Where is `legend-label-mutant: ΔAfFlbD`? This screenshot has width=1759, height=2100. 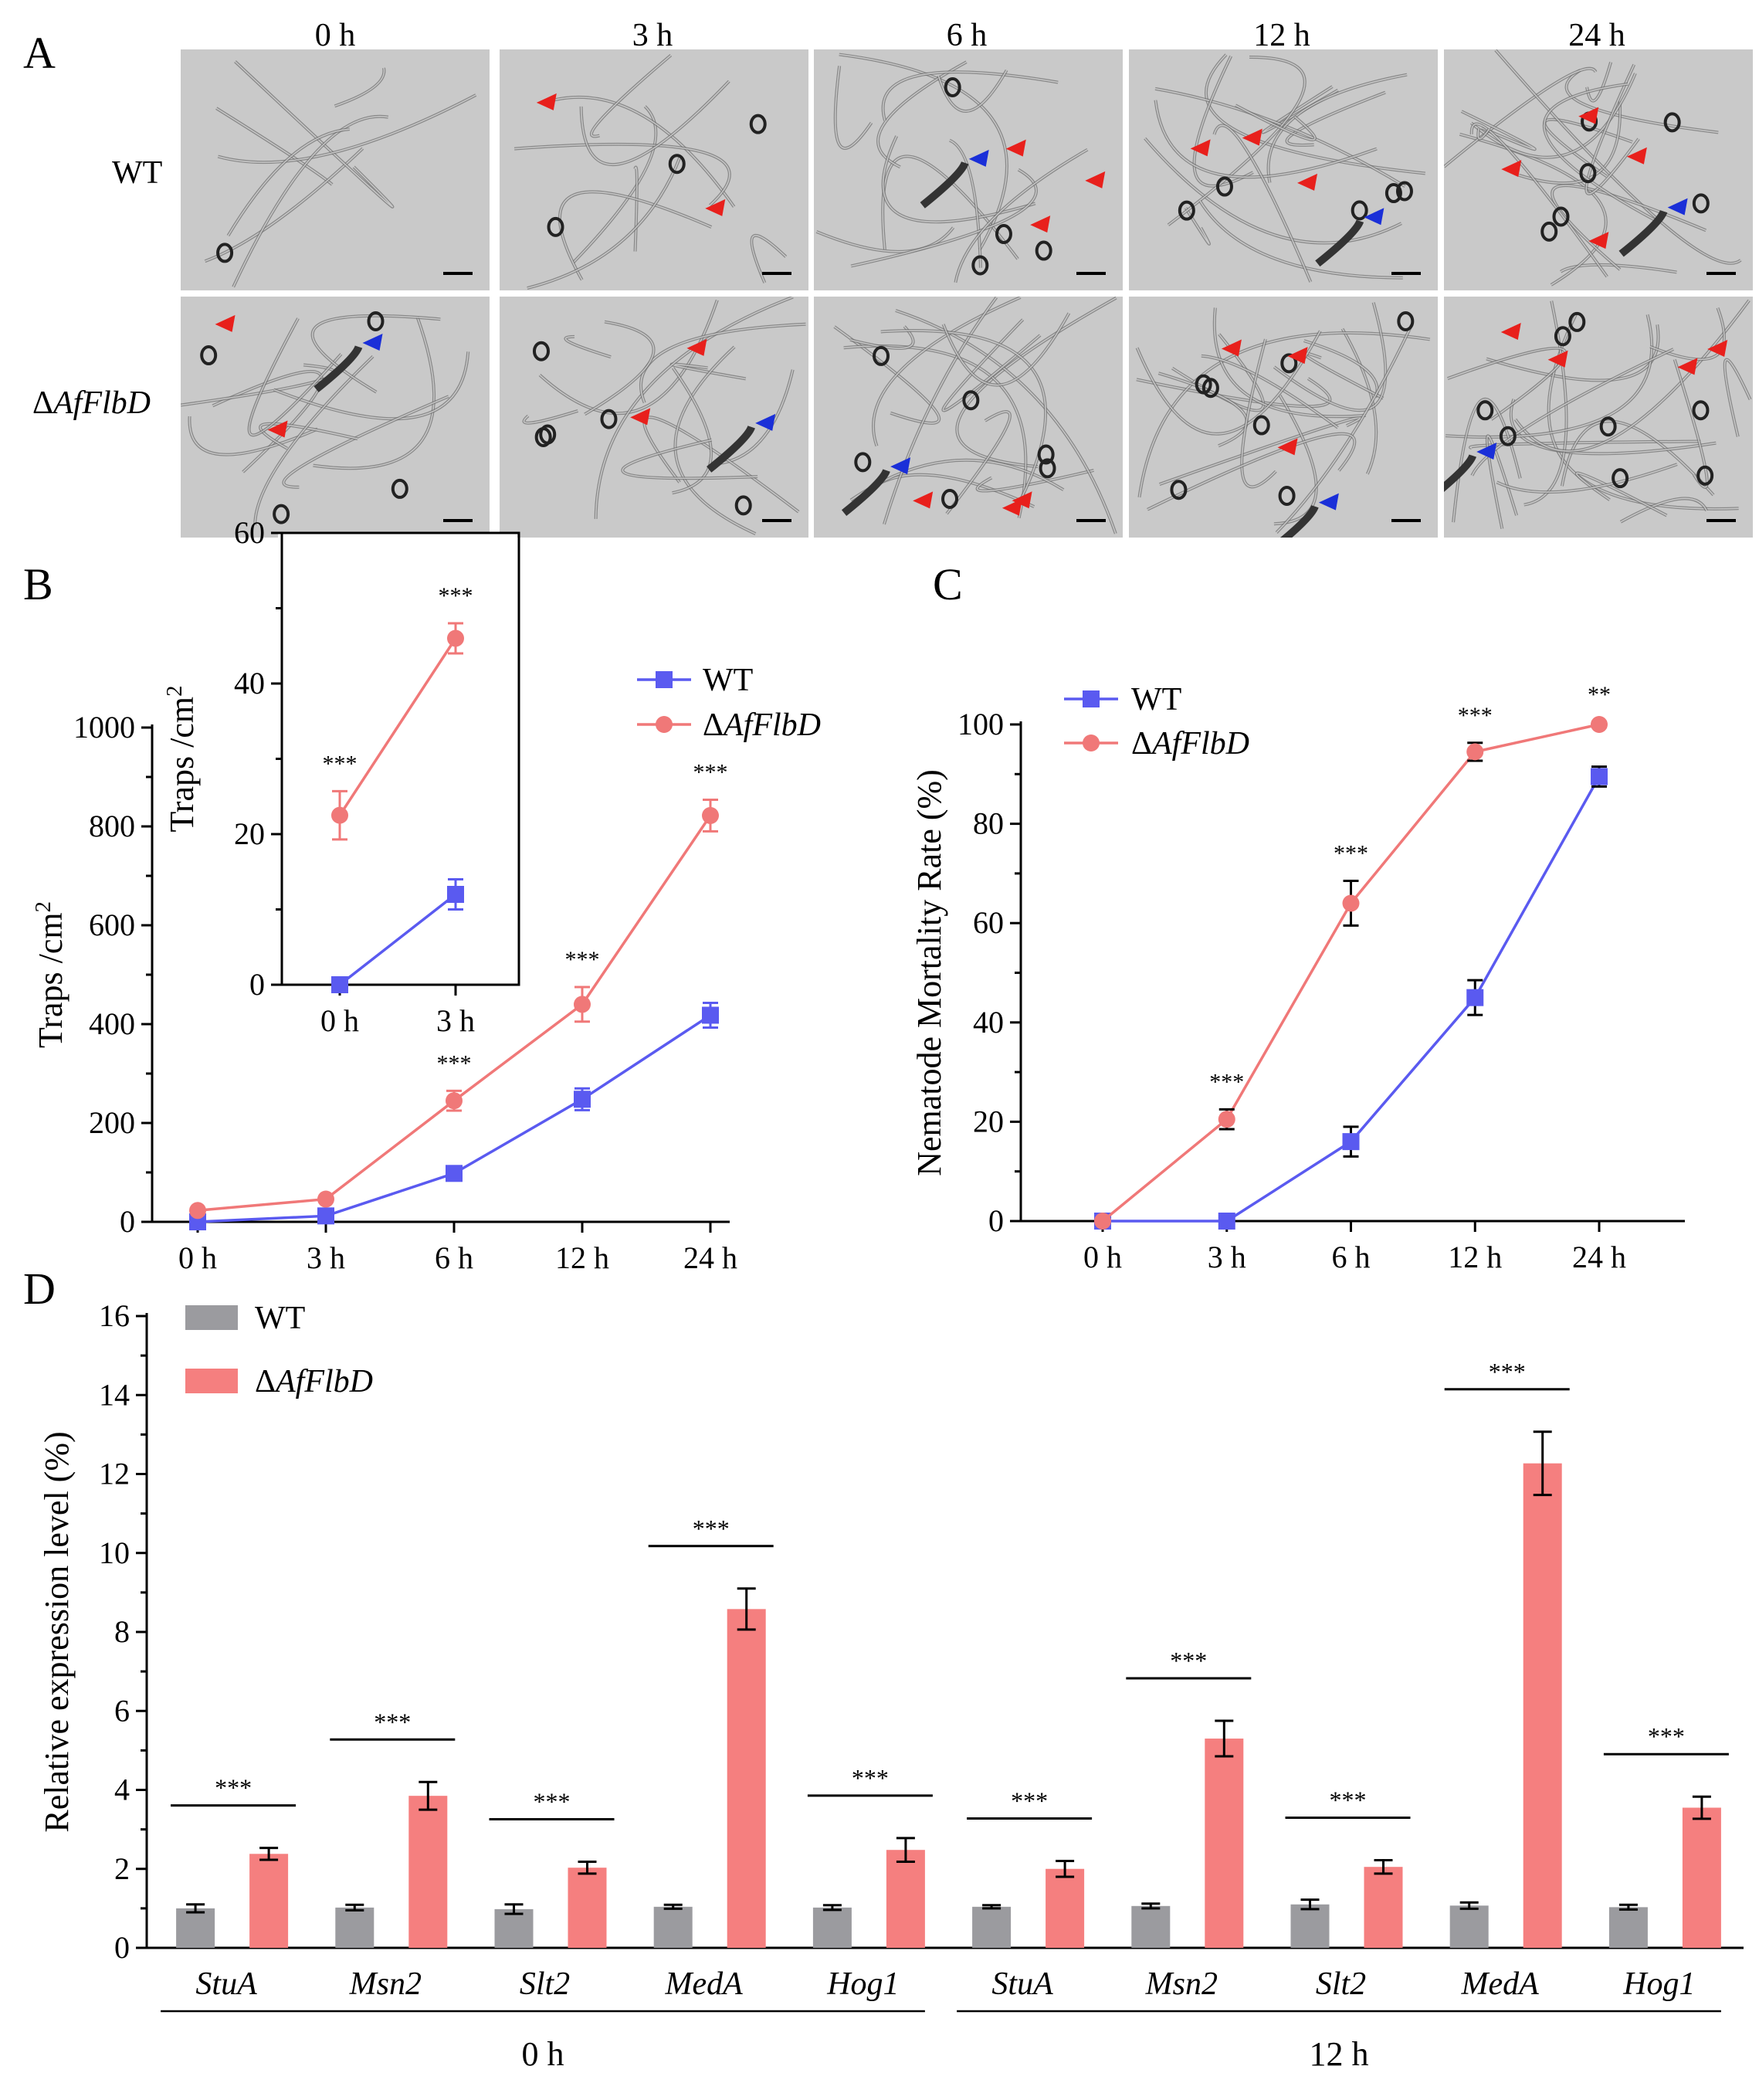
legend-label-mutant: ΔAfFlbD is located at coordinates (1190, 744).